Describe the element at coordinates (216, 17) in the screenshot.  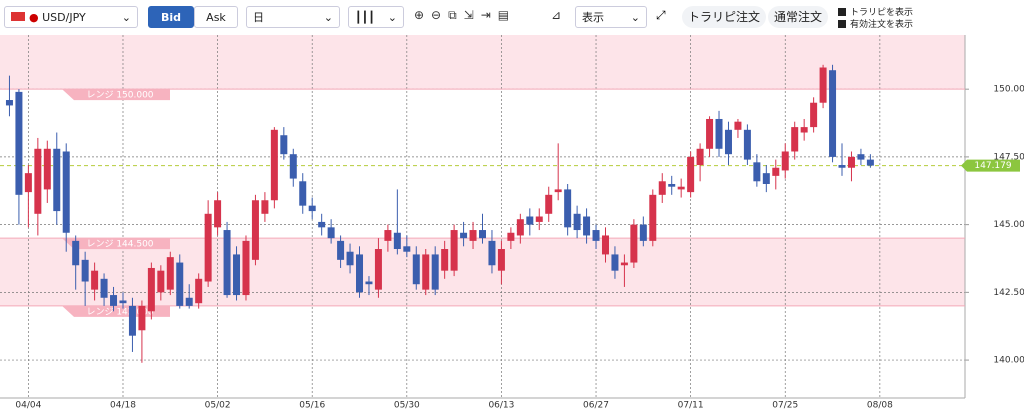
I see `ask-button: Ask` at that location.